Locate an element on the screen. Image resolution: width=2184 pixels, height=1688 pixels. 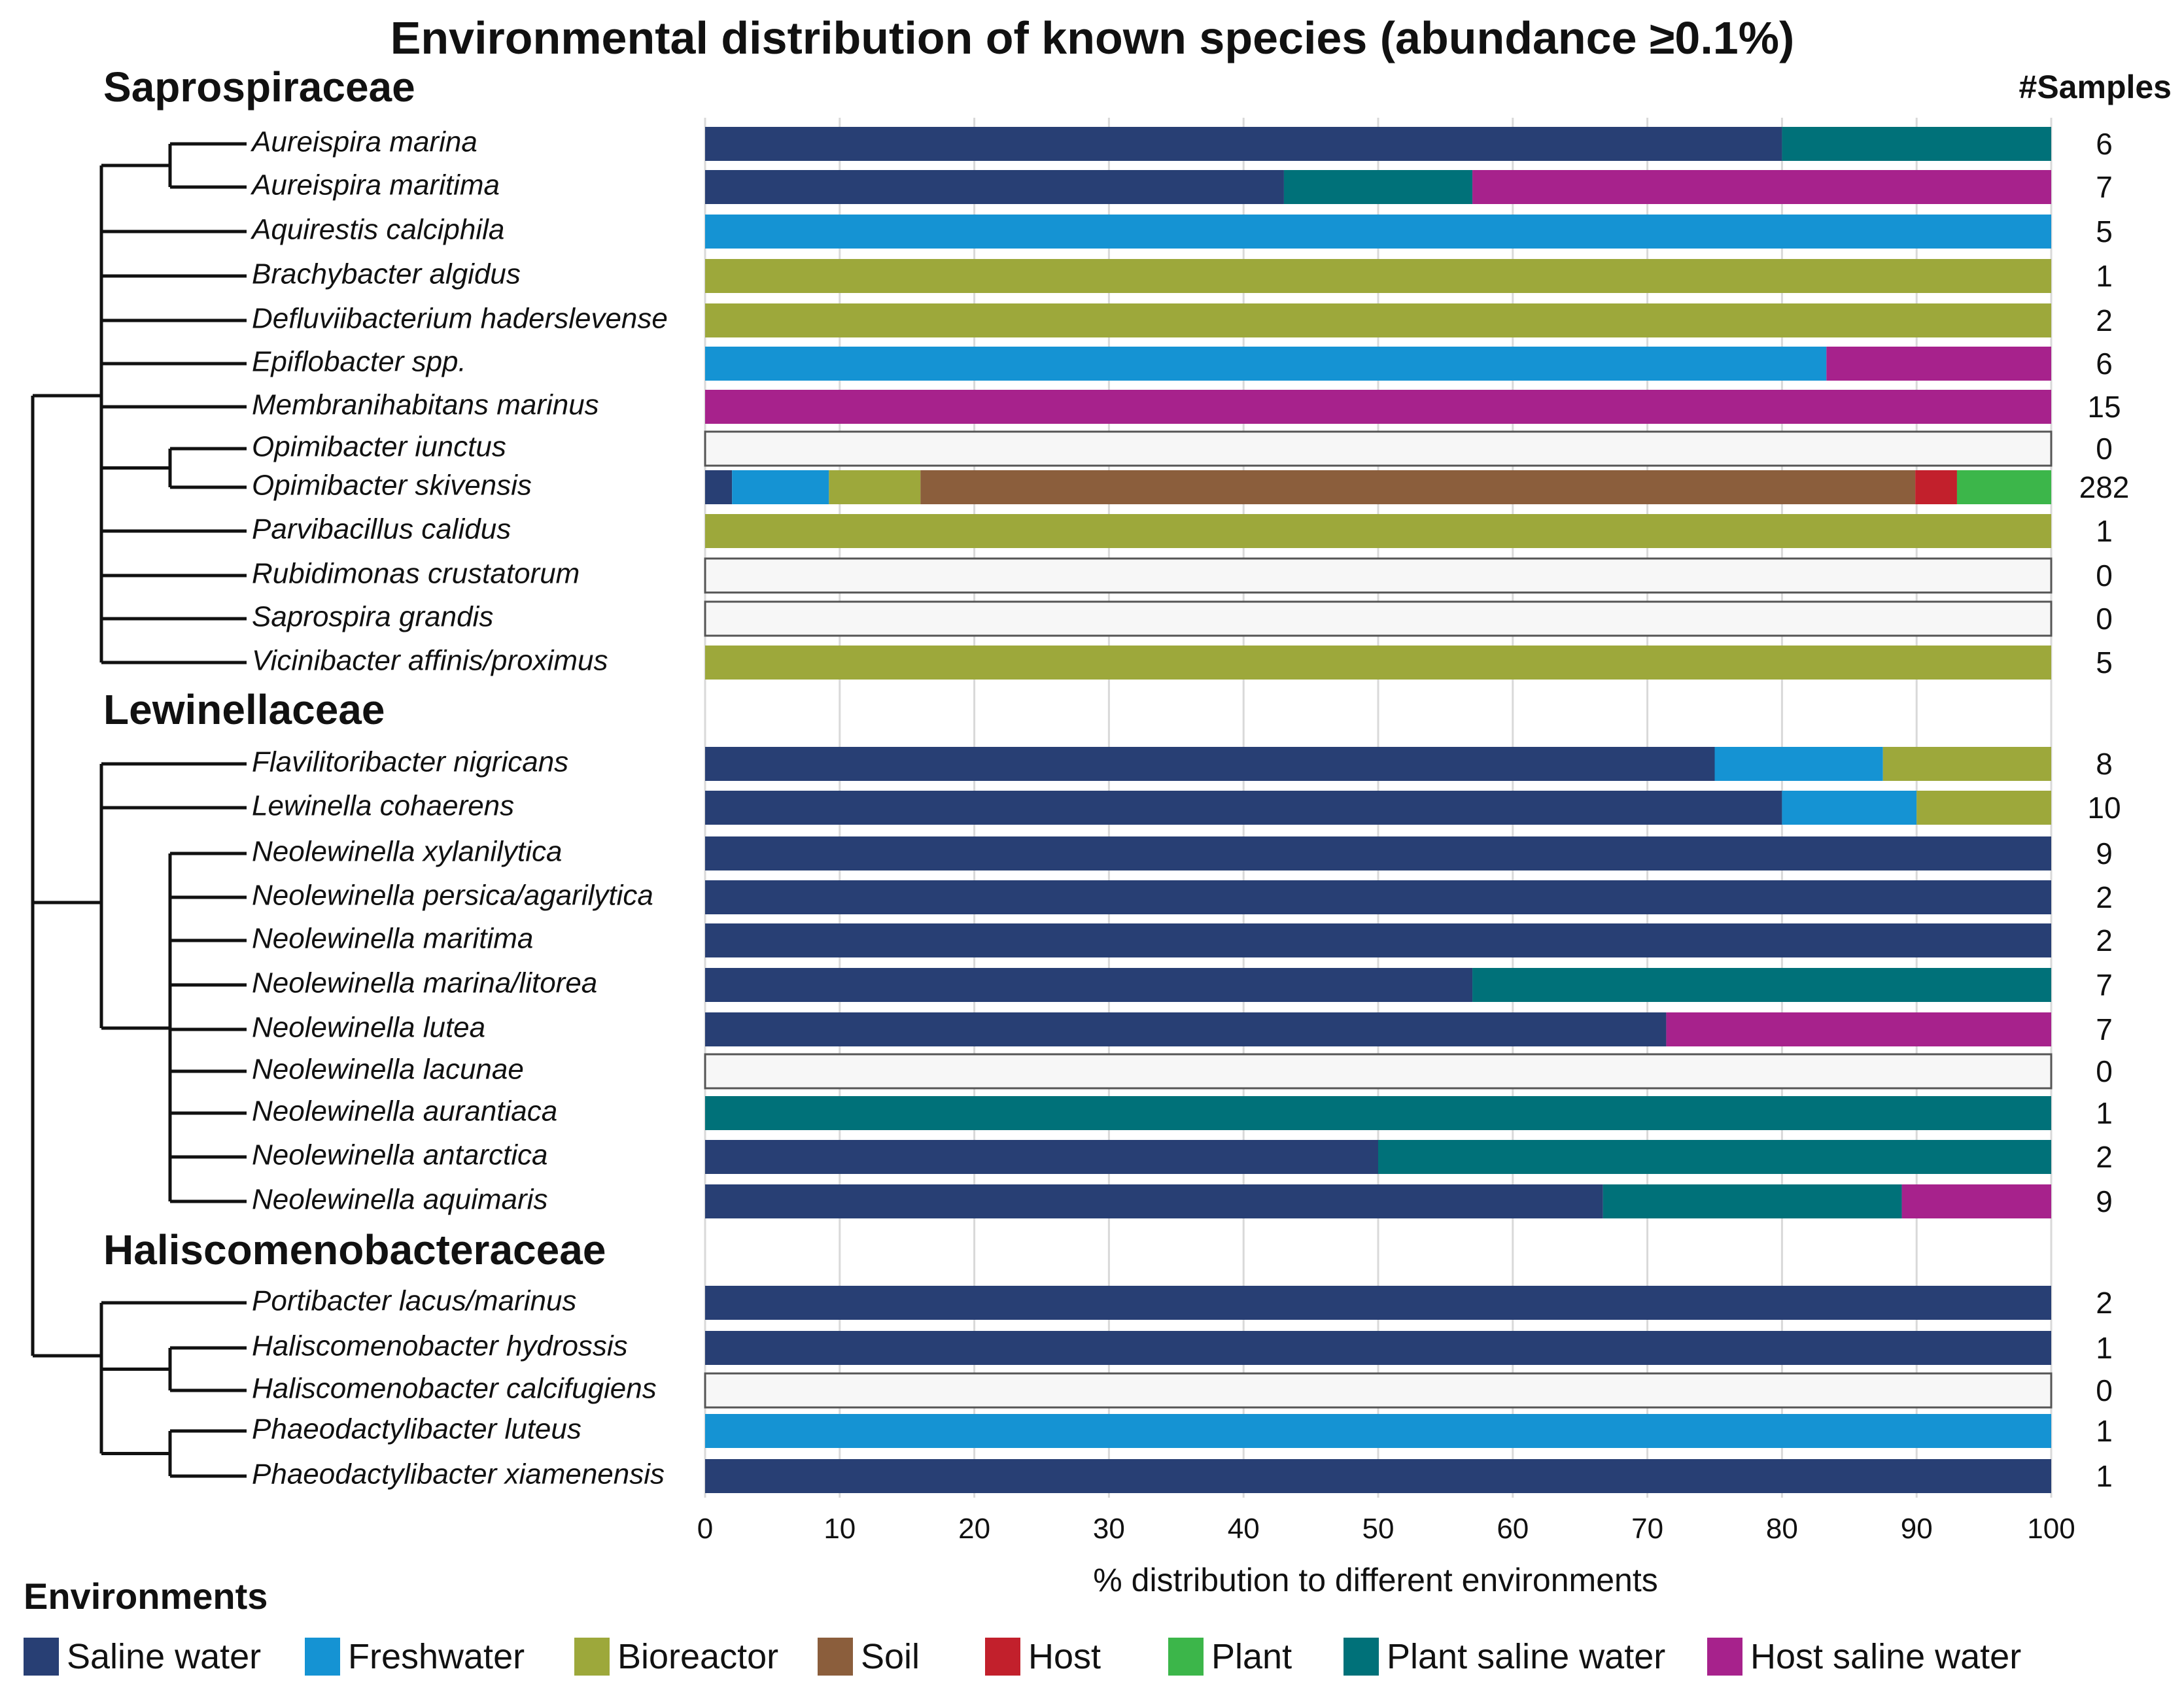
bar-segment-plant is located at coordinates (2003, 487).